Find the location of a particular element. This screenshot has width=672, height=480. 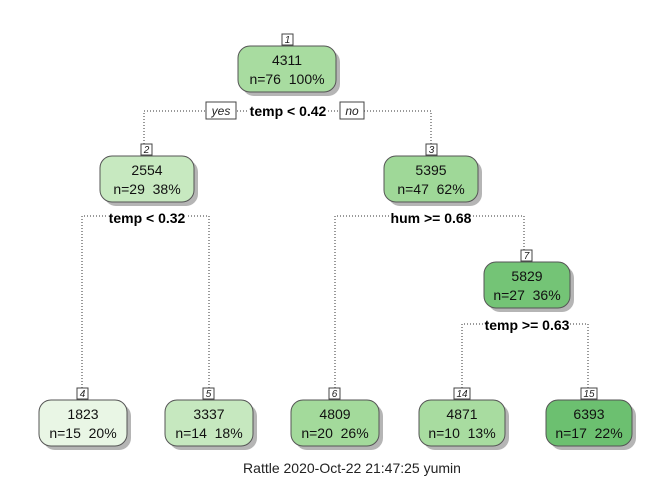

tree-node-14: 4871 n=10 13% 14 is located at coordinates (463, 418).